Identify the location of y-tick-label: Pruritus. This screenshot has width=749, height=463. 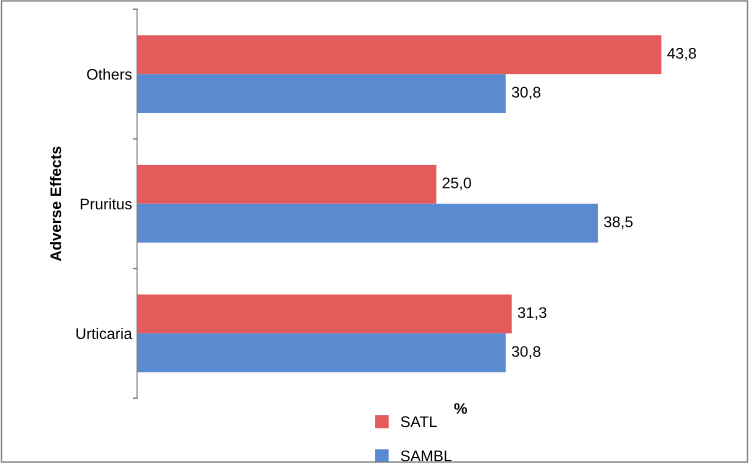
(106, 204).